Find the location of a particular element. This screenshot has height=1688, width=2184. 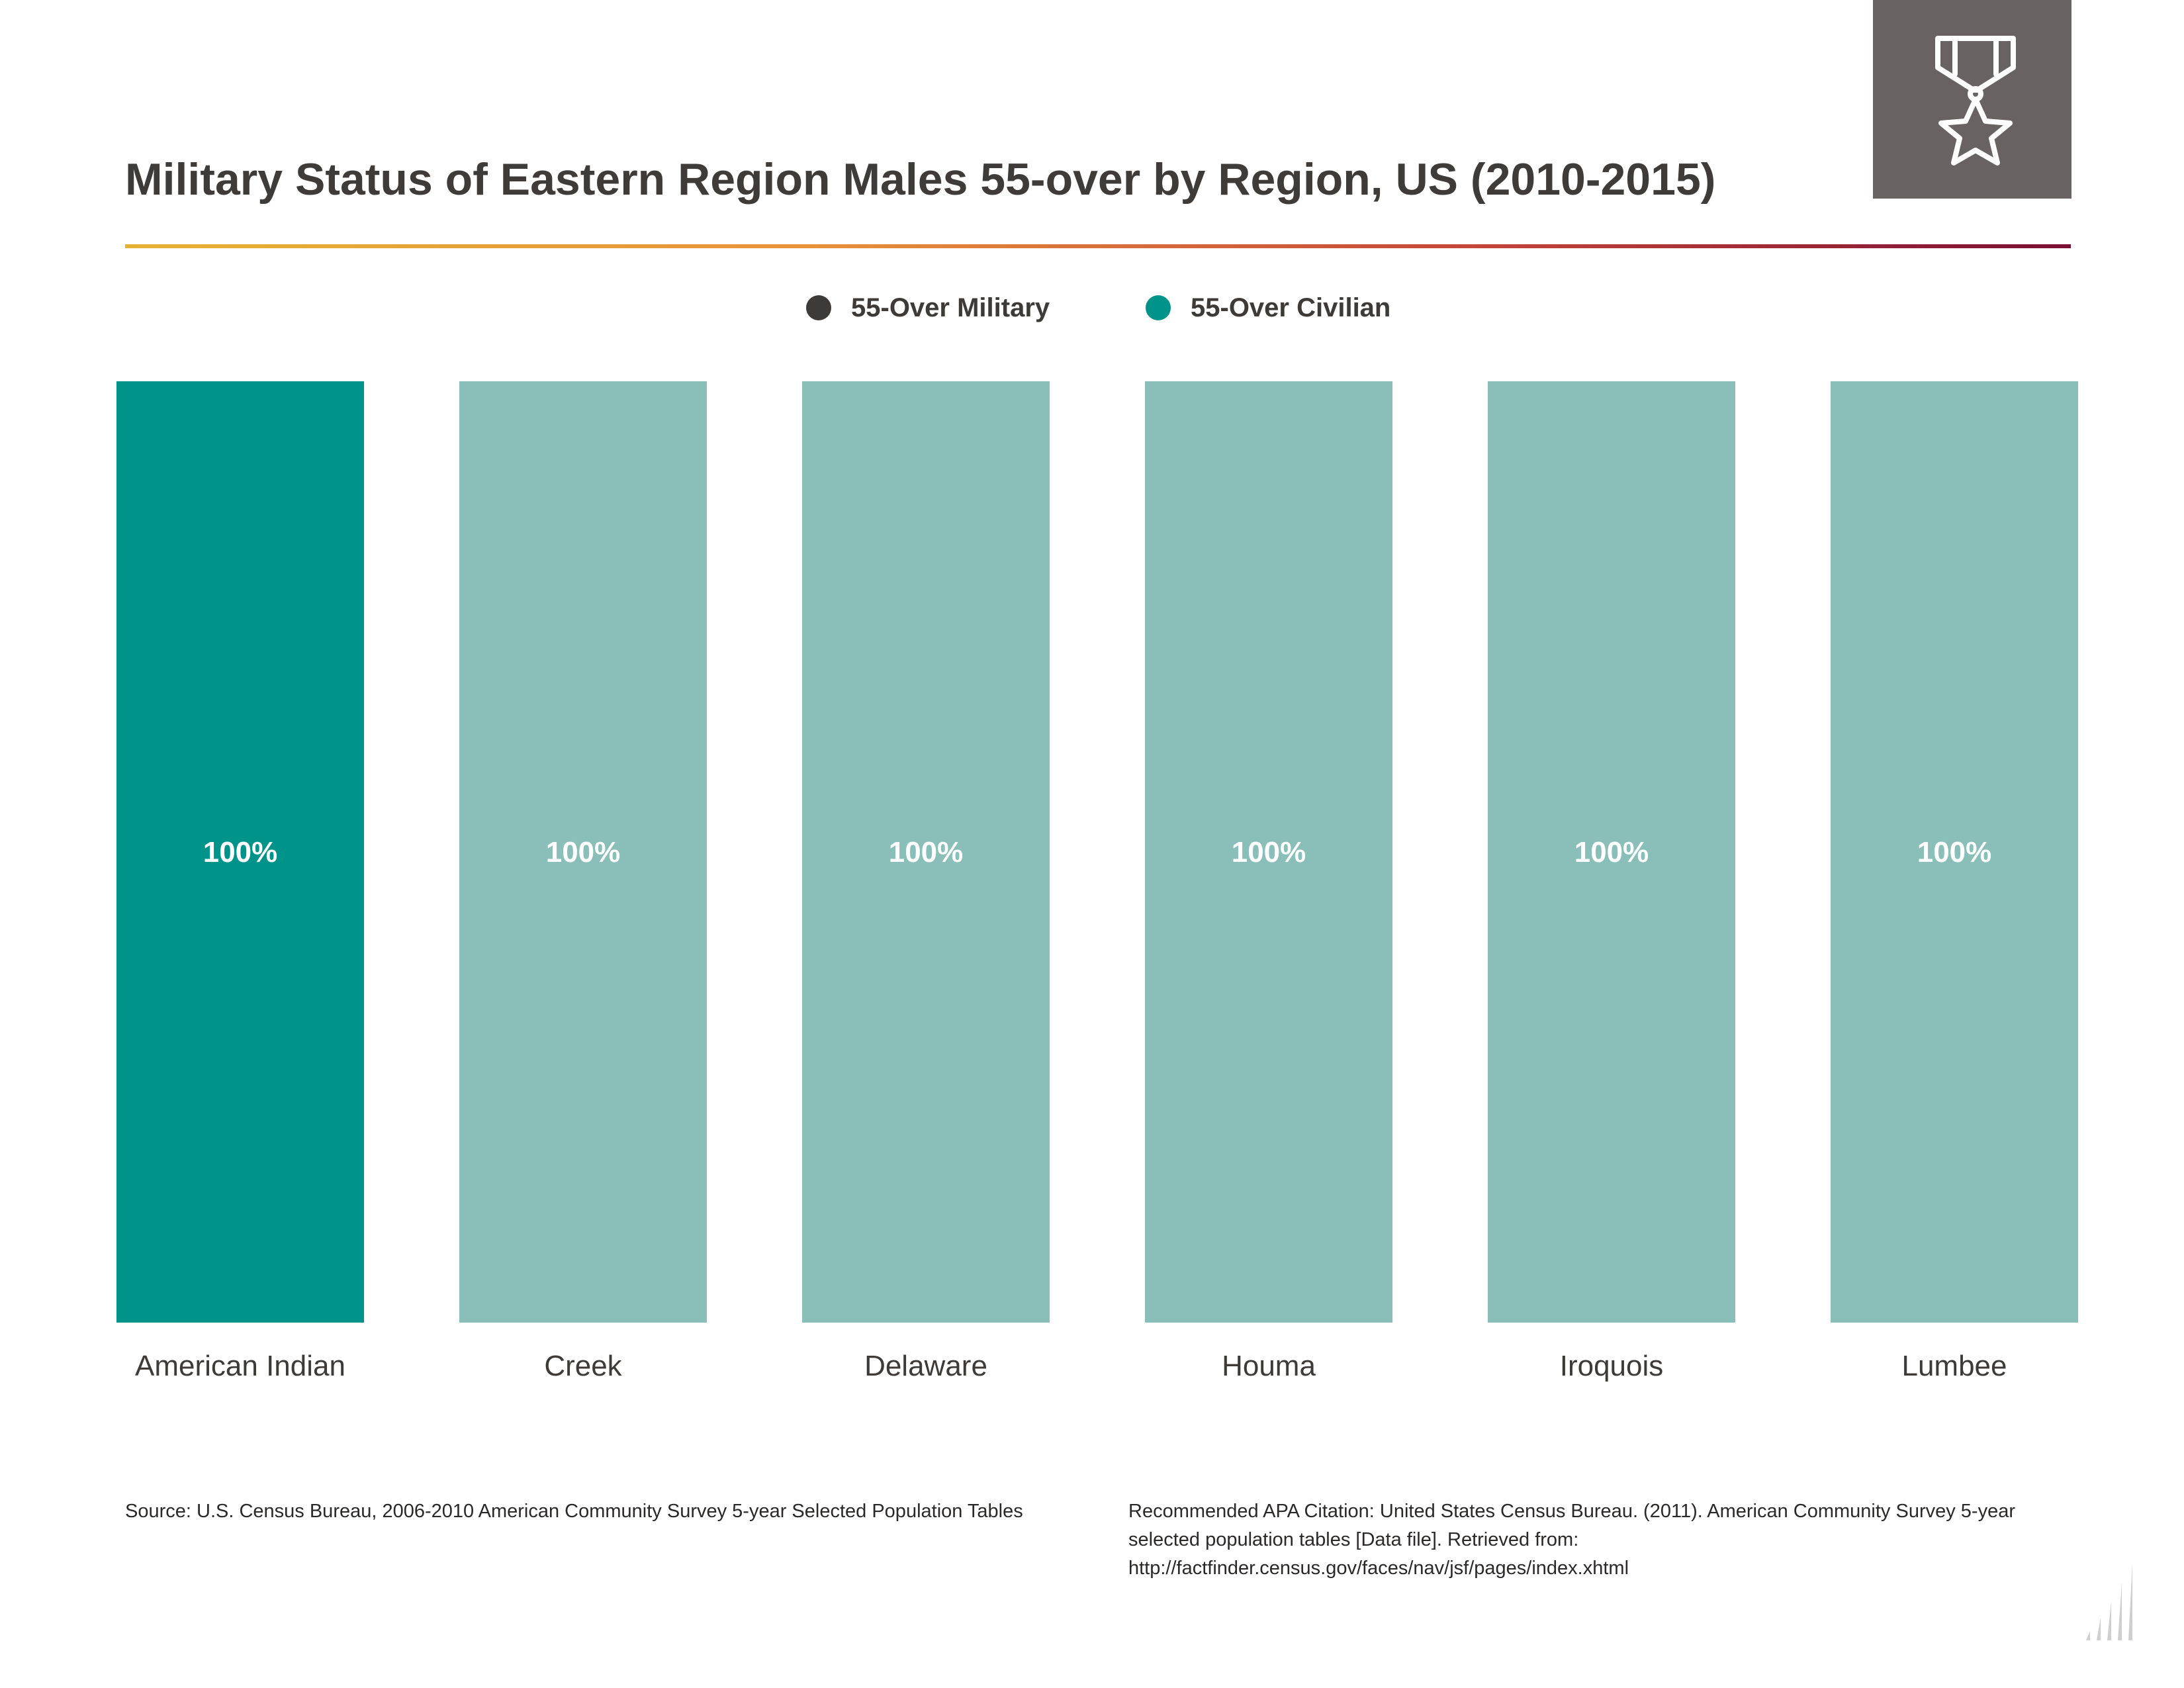

legend-swatch-civilian is located at coordinates (1158, 307).